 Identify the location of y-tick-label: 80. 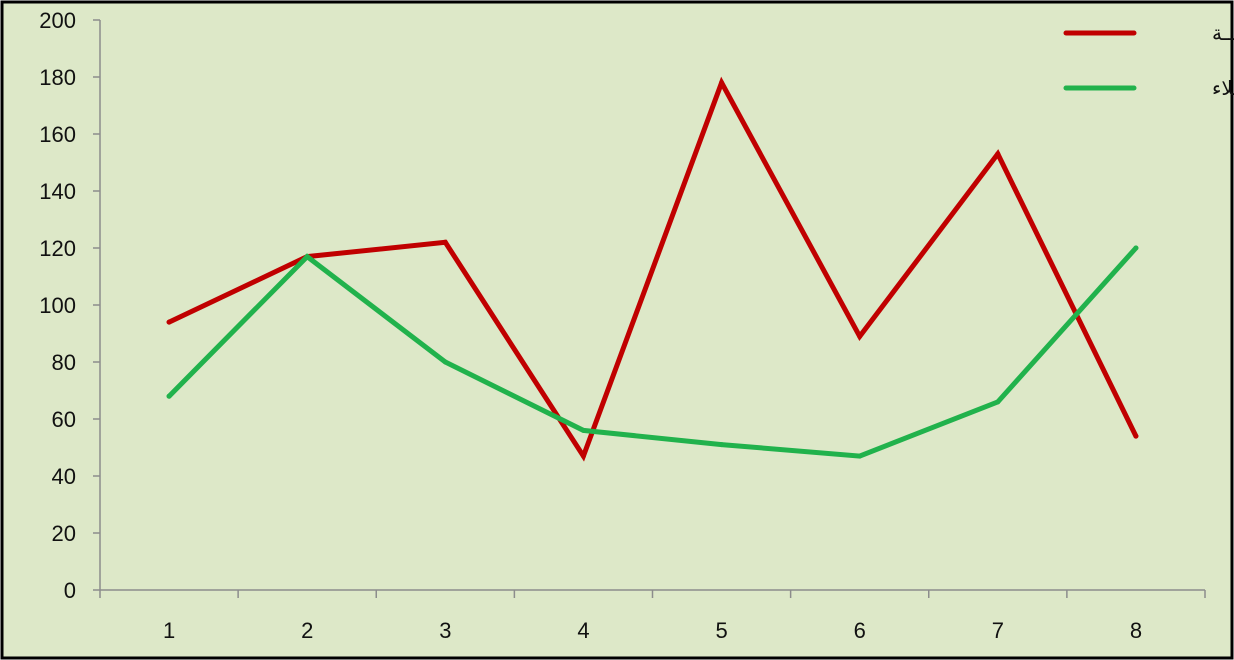
(64, 362).